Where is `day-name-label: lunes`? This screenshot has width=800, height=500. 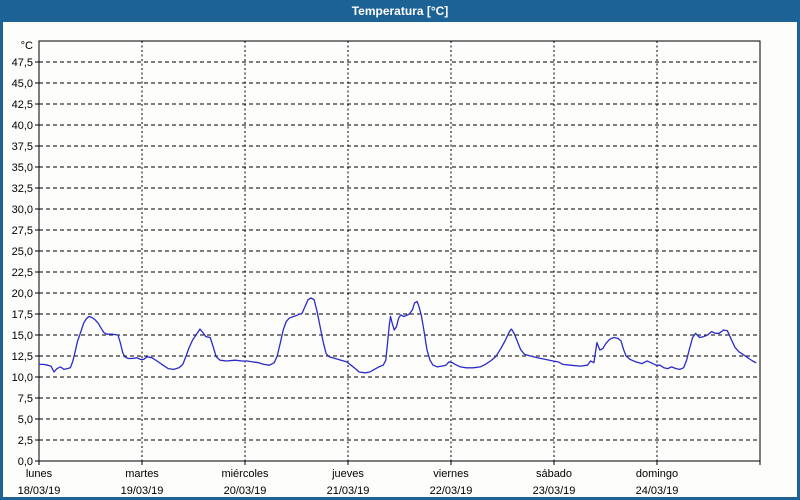
day-name-label: lunes is located at coordinates (39, 474).